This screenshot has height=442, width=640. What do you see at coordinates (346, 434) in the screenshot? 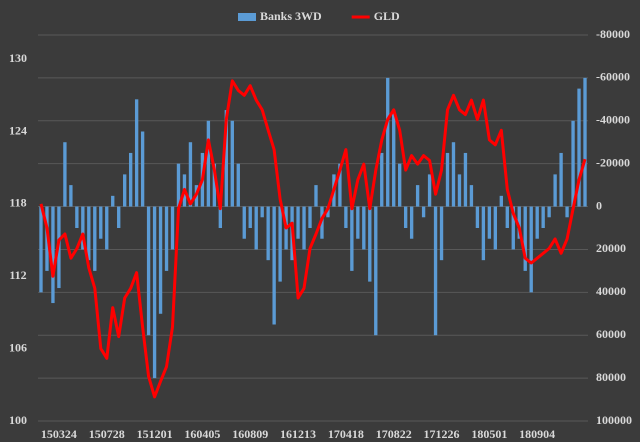
I see `x-tick-label: 170418` at bounding box center [346, 434].